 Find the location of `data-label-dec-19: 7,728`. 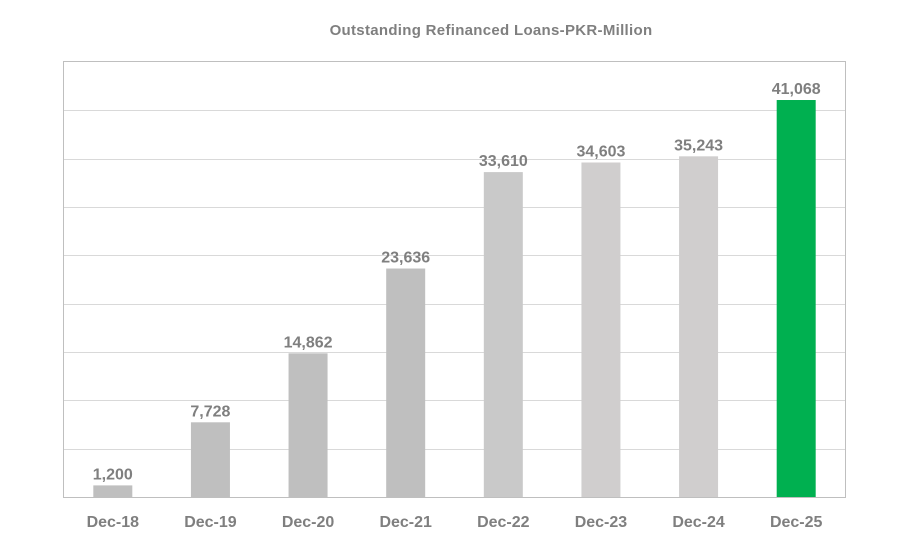

data-label-dec-19: 7,728 is located at coordinates (210, 411).